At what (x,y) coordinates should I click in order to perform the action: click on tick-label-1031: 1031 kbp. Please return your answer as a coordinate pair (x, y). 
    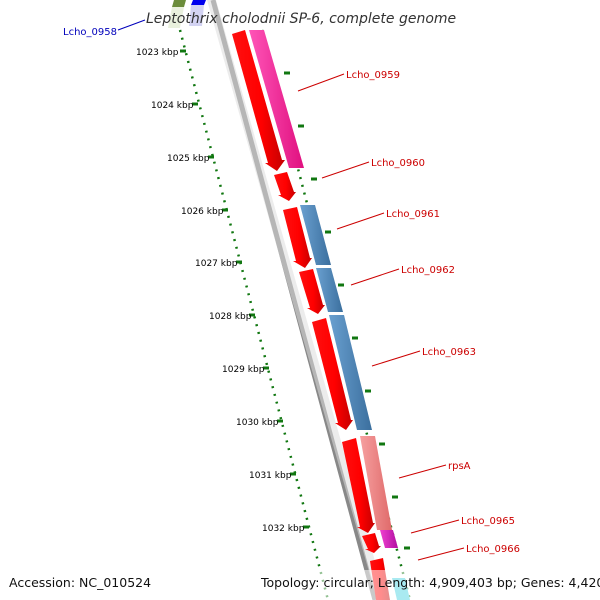
    Looking at the image, I should click on (270, 476).